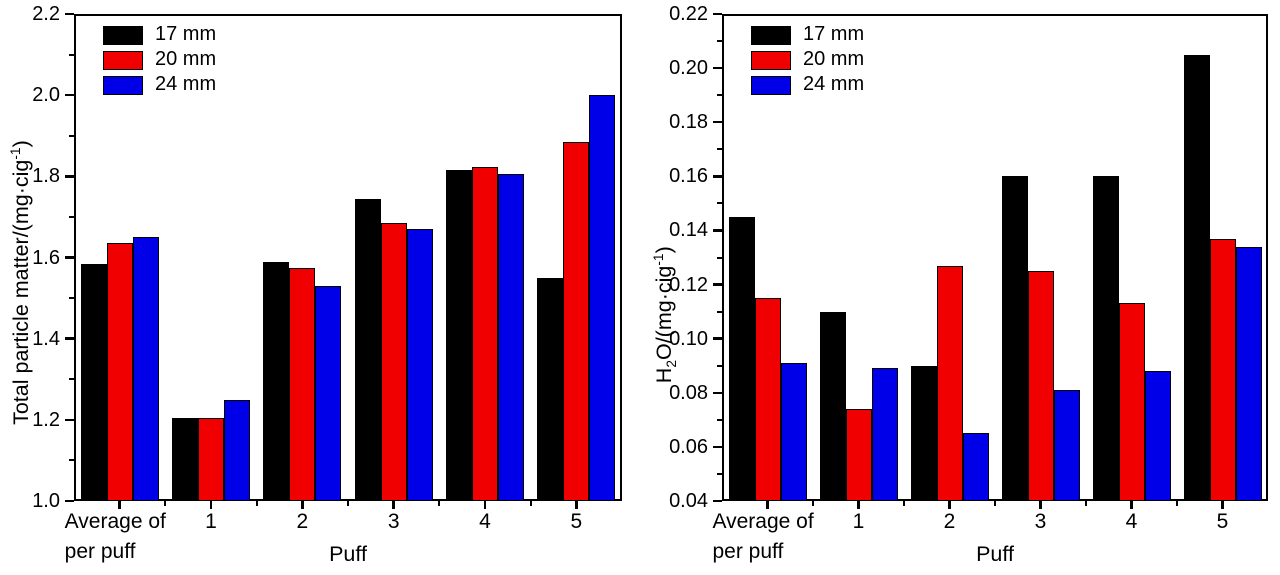 Image resolution: width=1280 pixels, height=575 pixels. I want to click on y-axis-tick-label: 2.0, so click(46, 95).